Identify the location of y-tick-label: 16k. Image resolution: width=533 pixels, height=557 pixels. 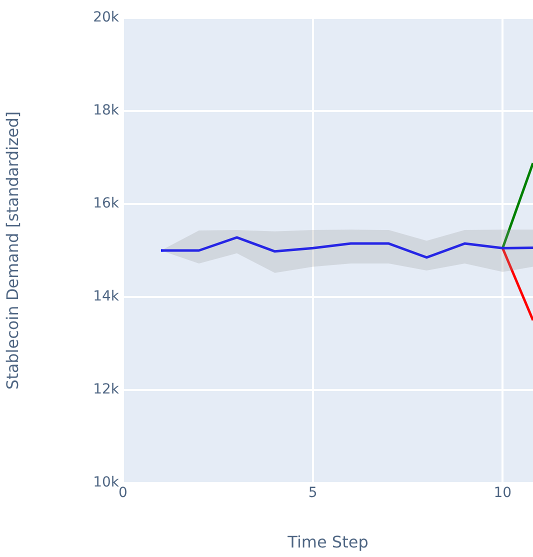
(106, 204).